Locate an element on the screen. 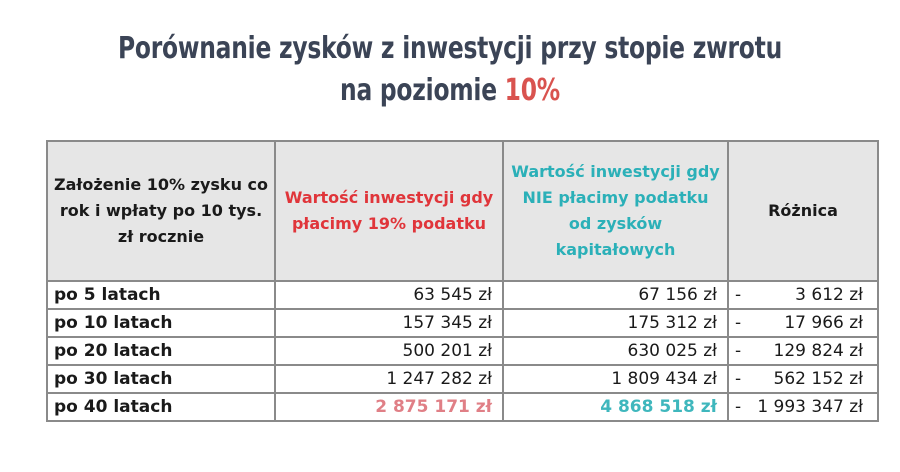 The image size is (900, 472). value-difference: - 3 612 zł is located at coordinates (803, 295).